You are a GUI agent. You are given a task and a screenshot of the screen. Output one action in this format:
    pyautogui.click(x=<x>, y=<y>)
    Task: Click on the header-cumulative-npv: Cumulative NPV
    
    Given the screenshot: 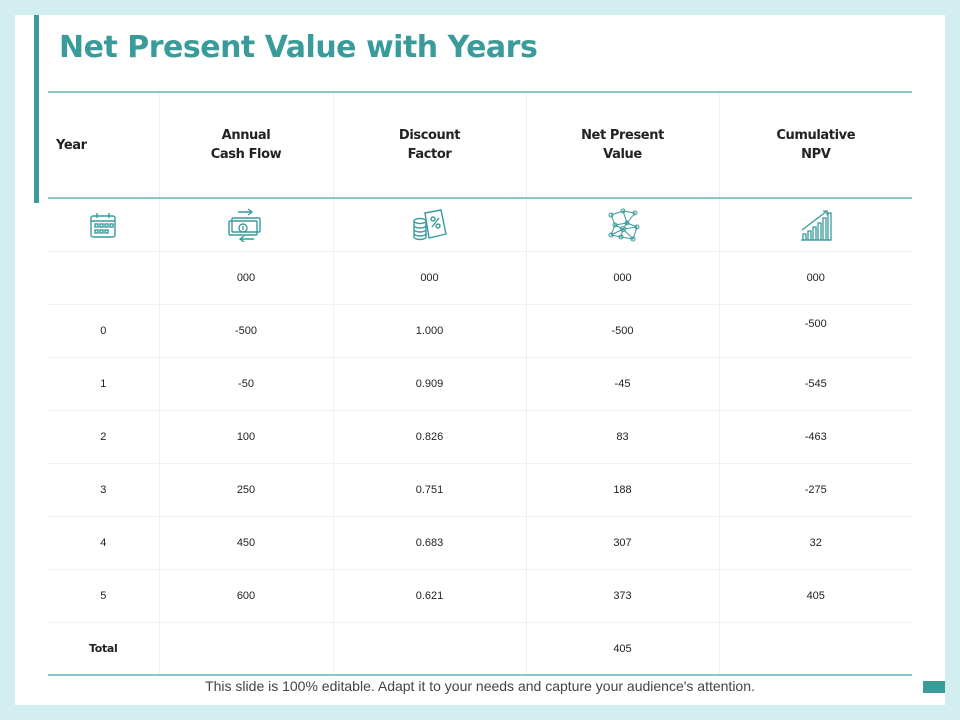 What is the action you would take?
    pyautogui.click(x=815, y=145)
    